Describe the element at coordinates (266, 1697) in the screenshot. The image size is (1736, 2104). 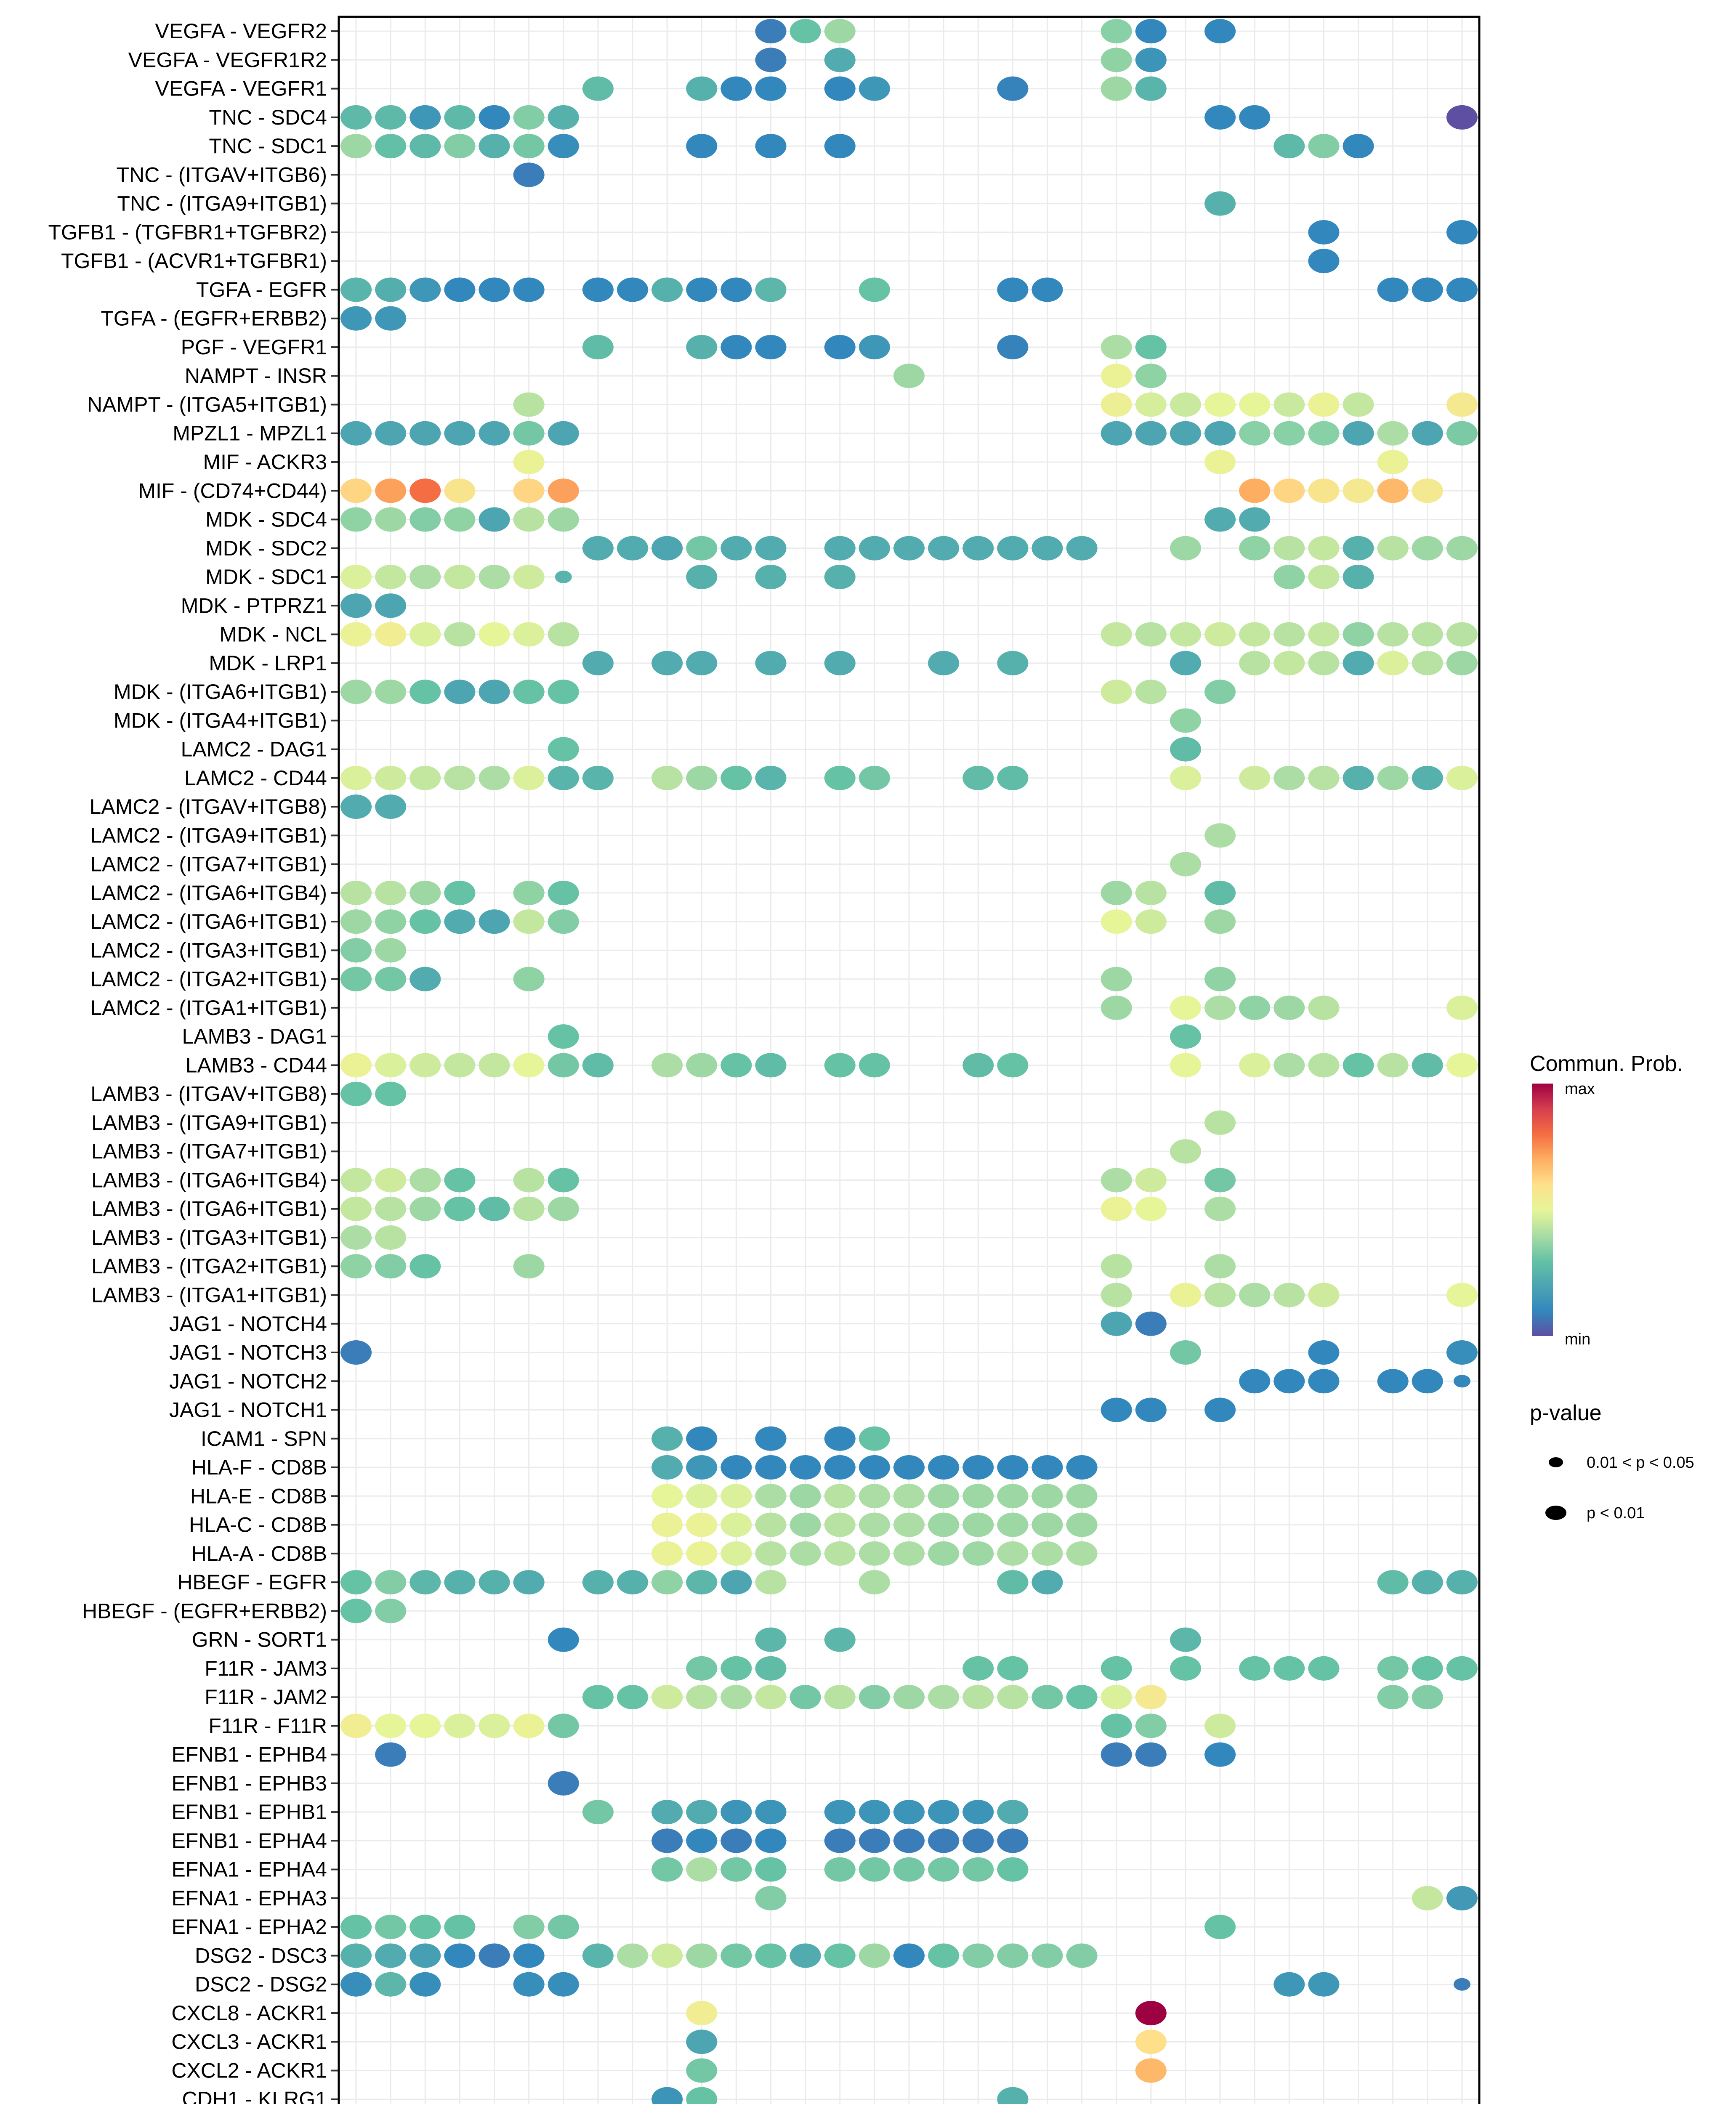
I see `y-tick-label: F11R - JAM2` at that location.